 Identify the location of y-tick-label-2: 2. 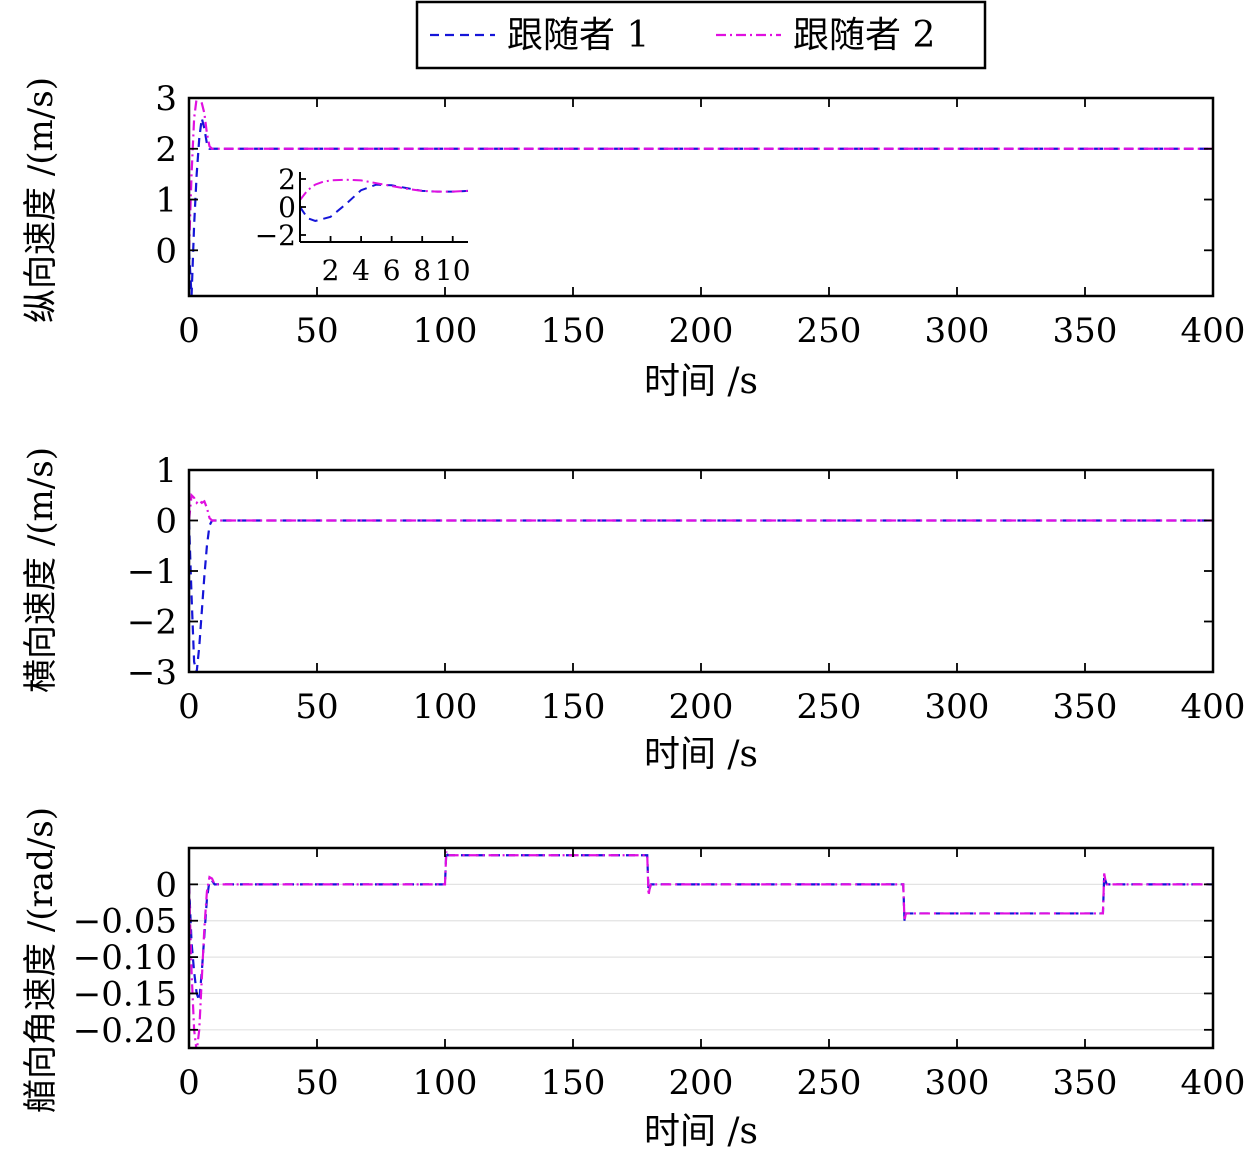
(166, 150).